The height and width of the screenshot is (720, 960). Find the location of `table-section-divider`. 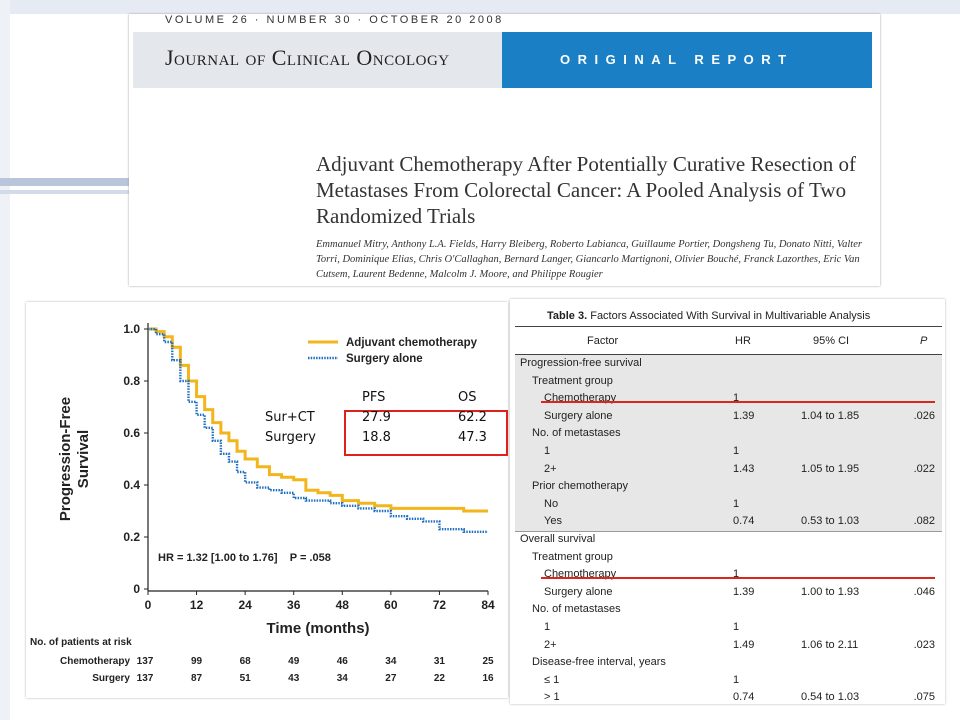

table-section-divider is located at coordinates (728, 531).